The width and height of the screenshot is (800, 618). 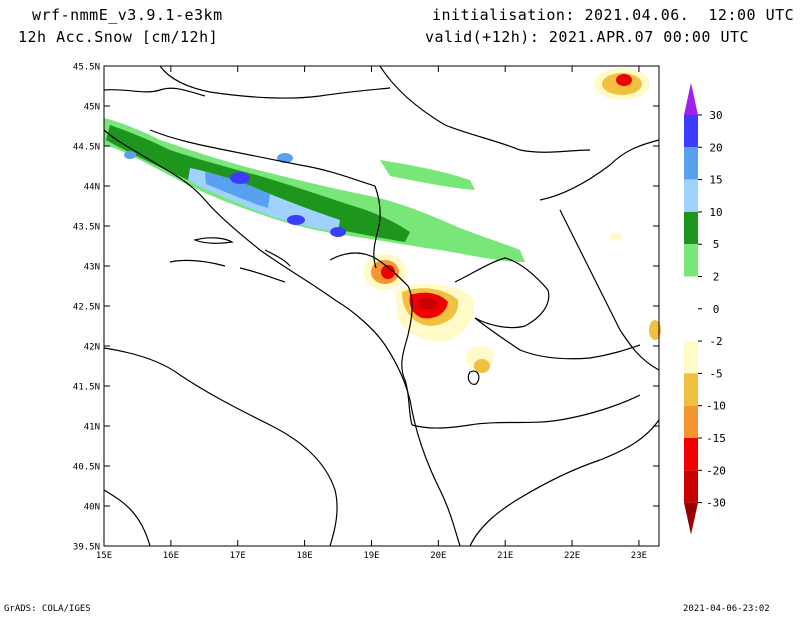 I want to click on colorbar-label: -10, so click(x=716, y=406).